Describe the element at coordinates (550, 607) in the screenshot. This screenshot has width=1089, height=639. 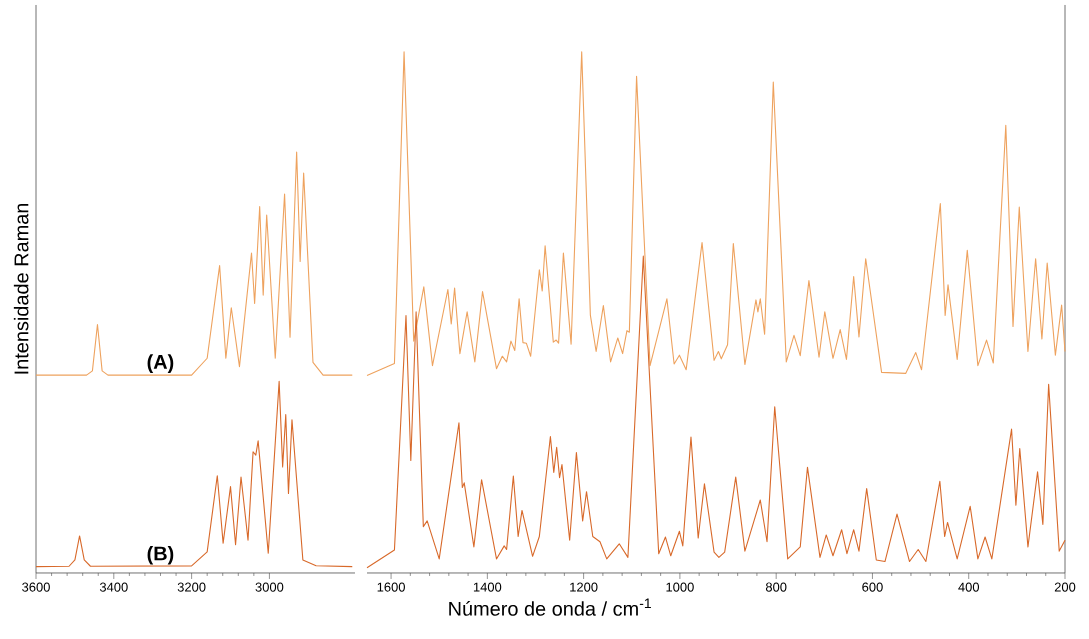
I see `x-axis-title: Número de onda / cm$^{-1}$` at that location.